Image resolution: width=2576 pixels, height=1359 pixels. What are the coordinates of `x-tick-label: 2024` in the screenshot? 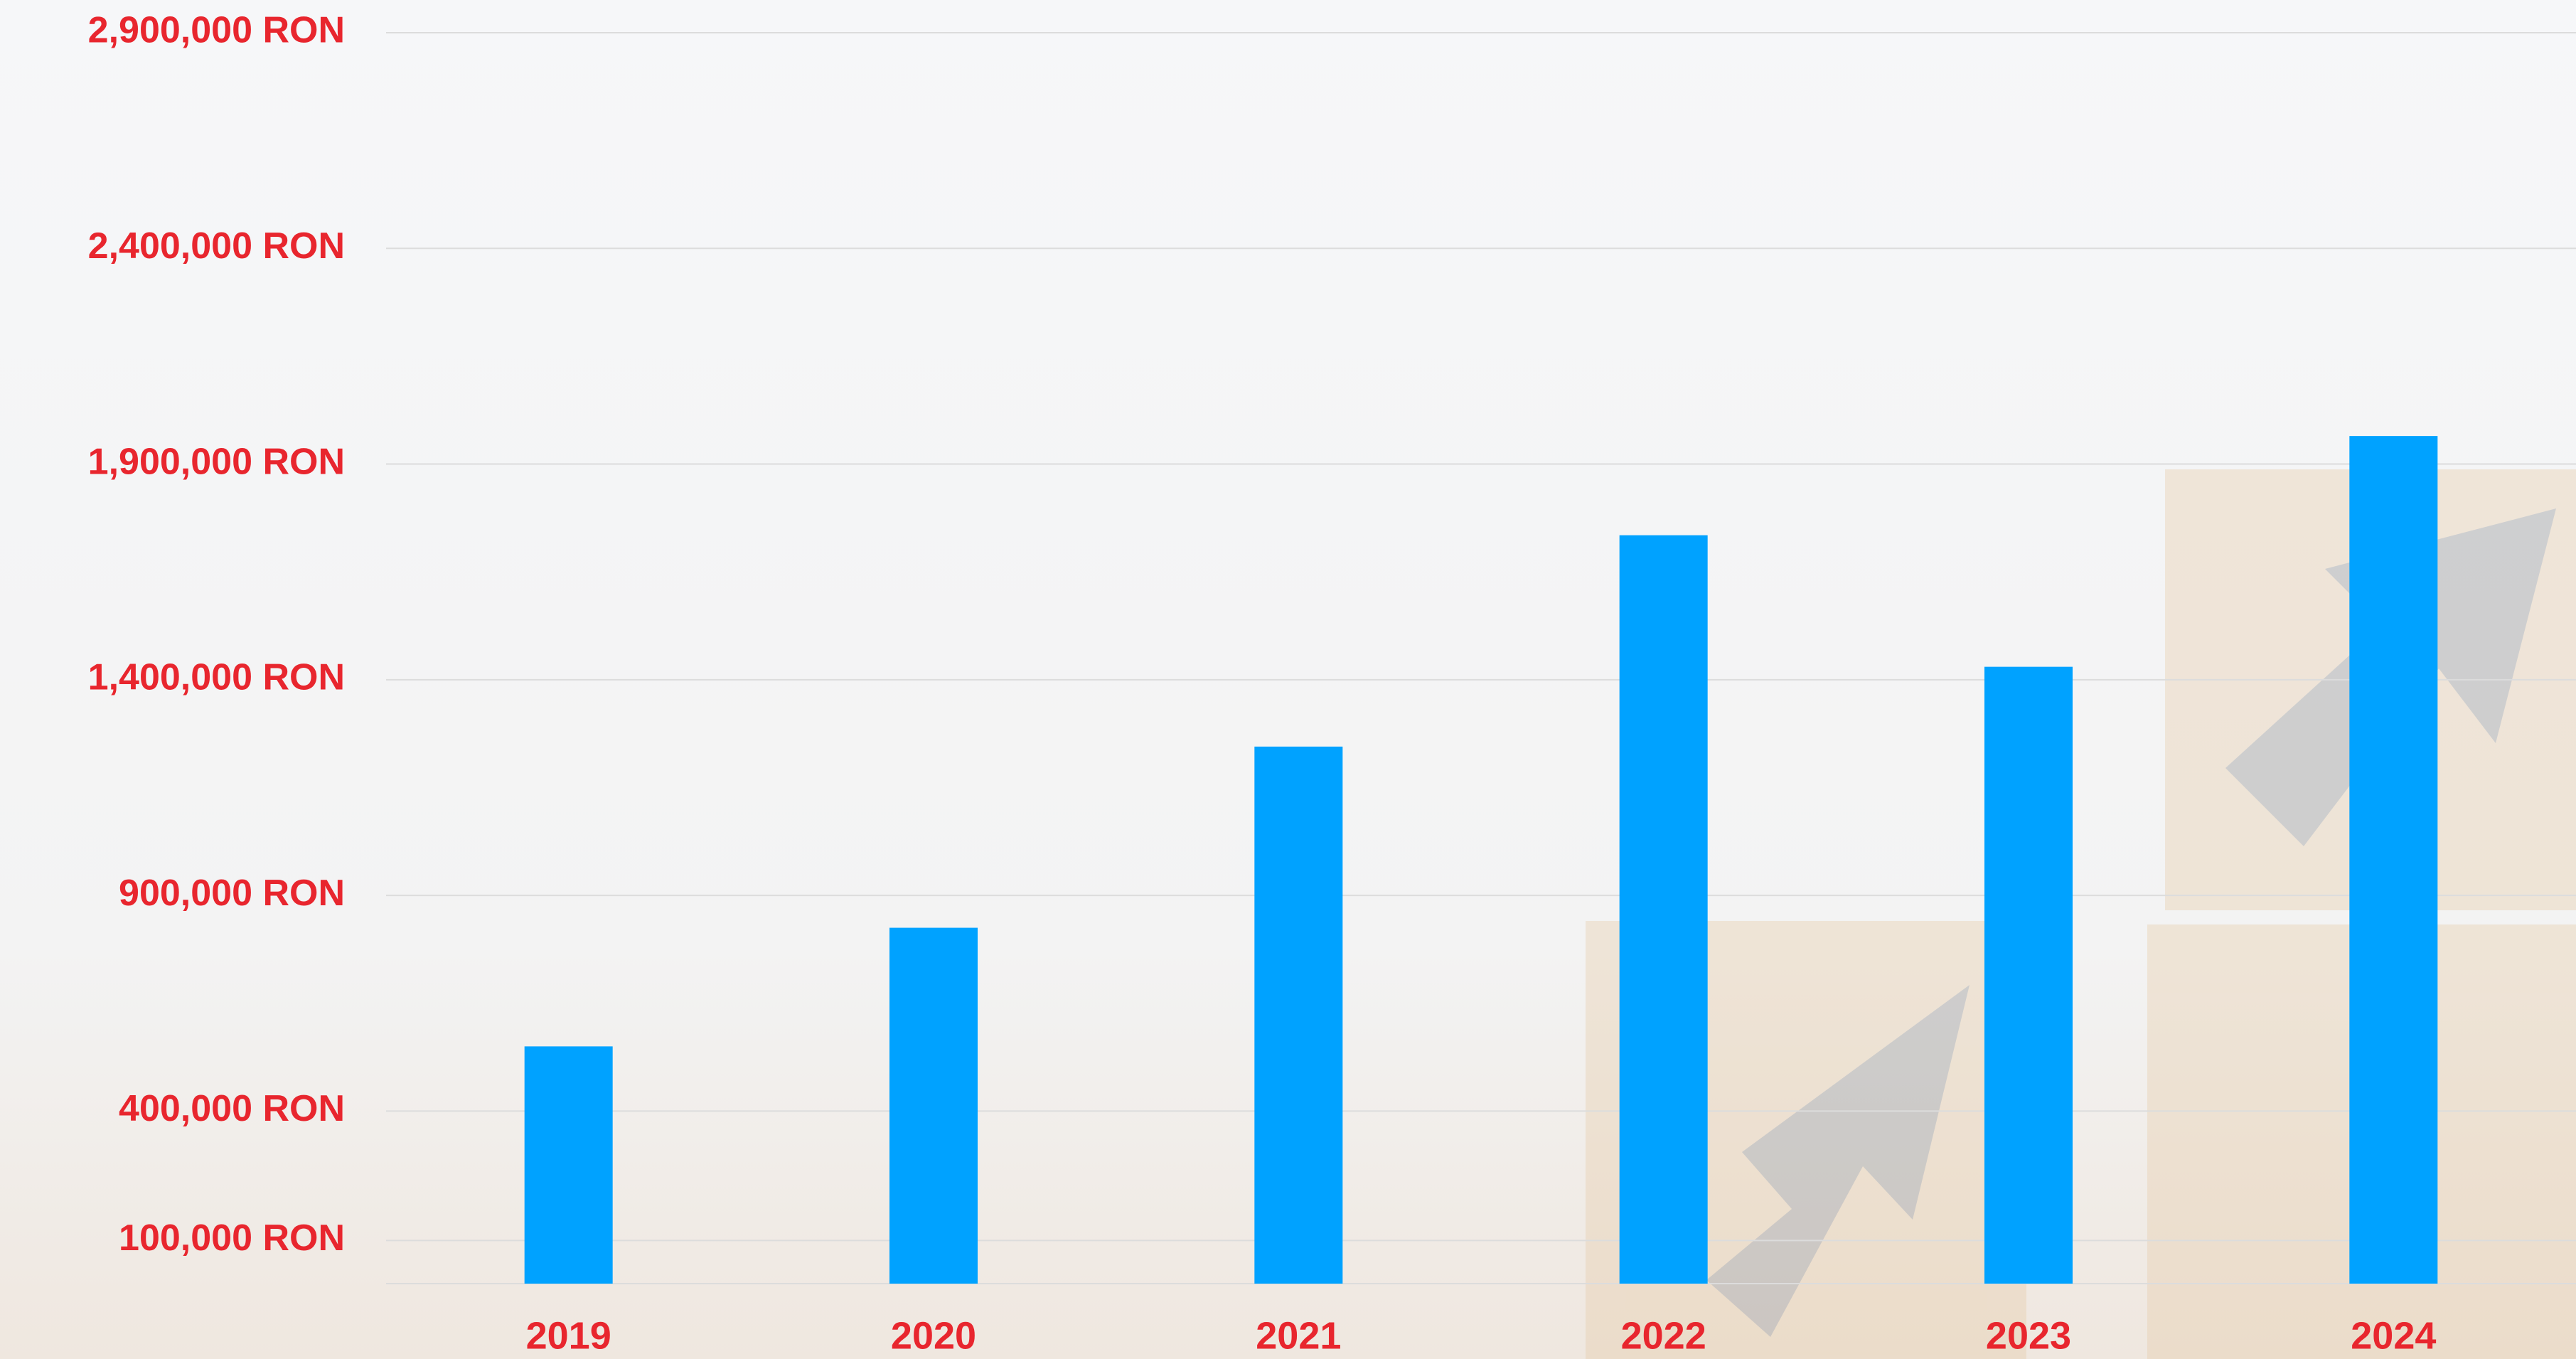 It's located at (2393, 1335).